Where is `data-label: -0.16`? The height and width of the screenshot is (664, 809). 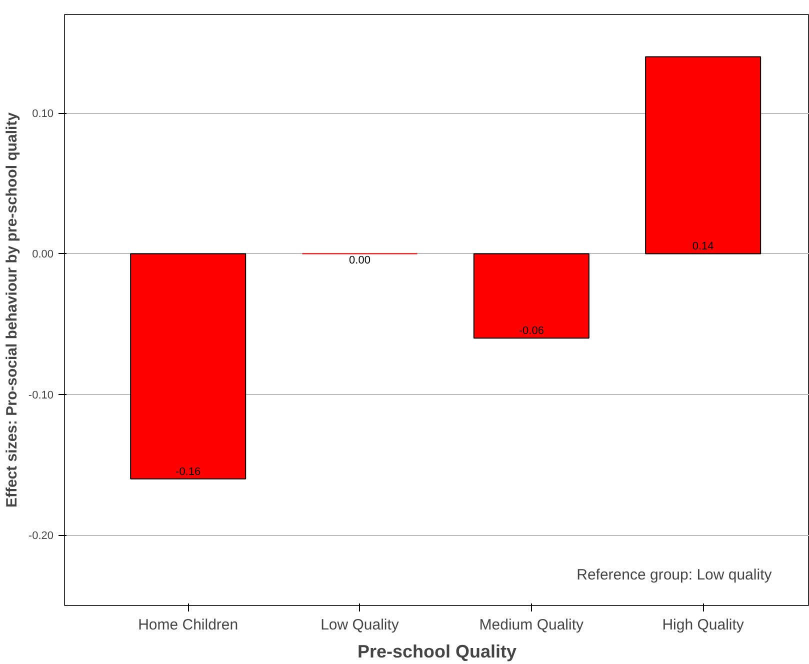
data-label: -0.16 is located at coordinates (188, 472).